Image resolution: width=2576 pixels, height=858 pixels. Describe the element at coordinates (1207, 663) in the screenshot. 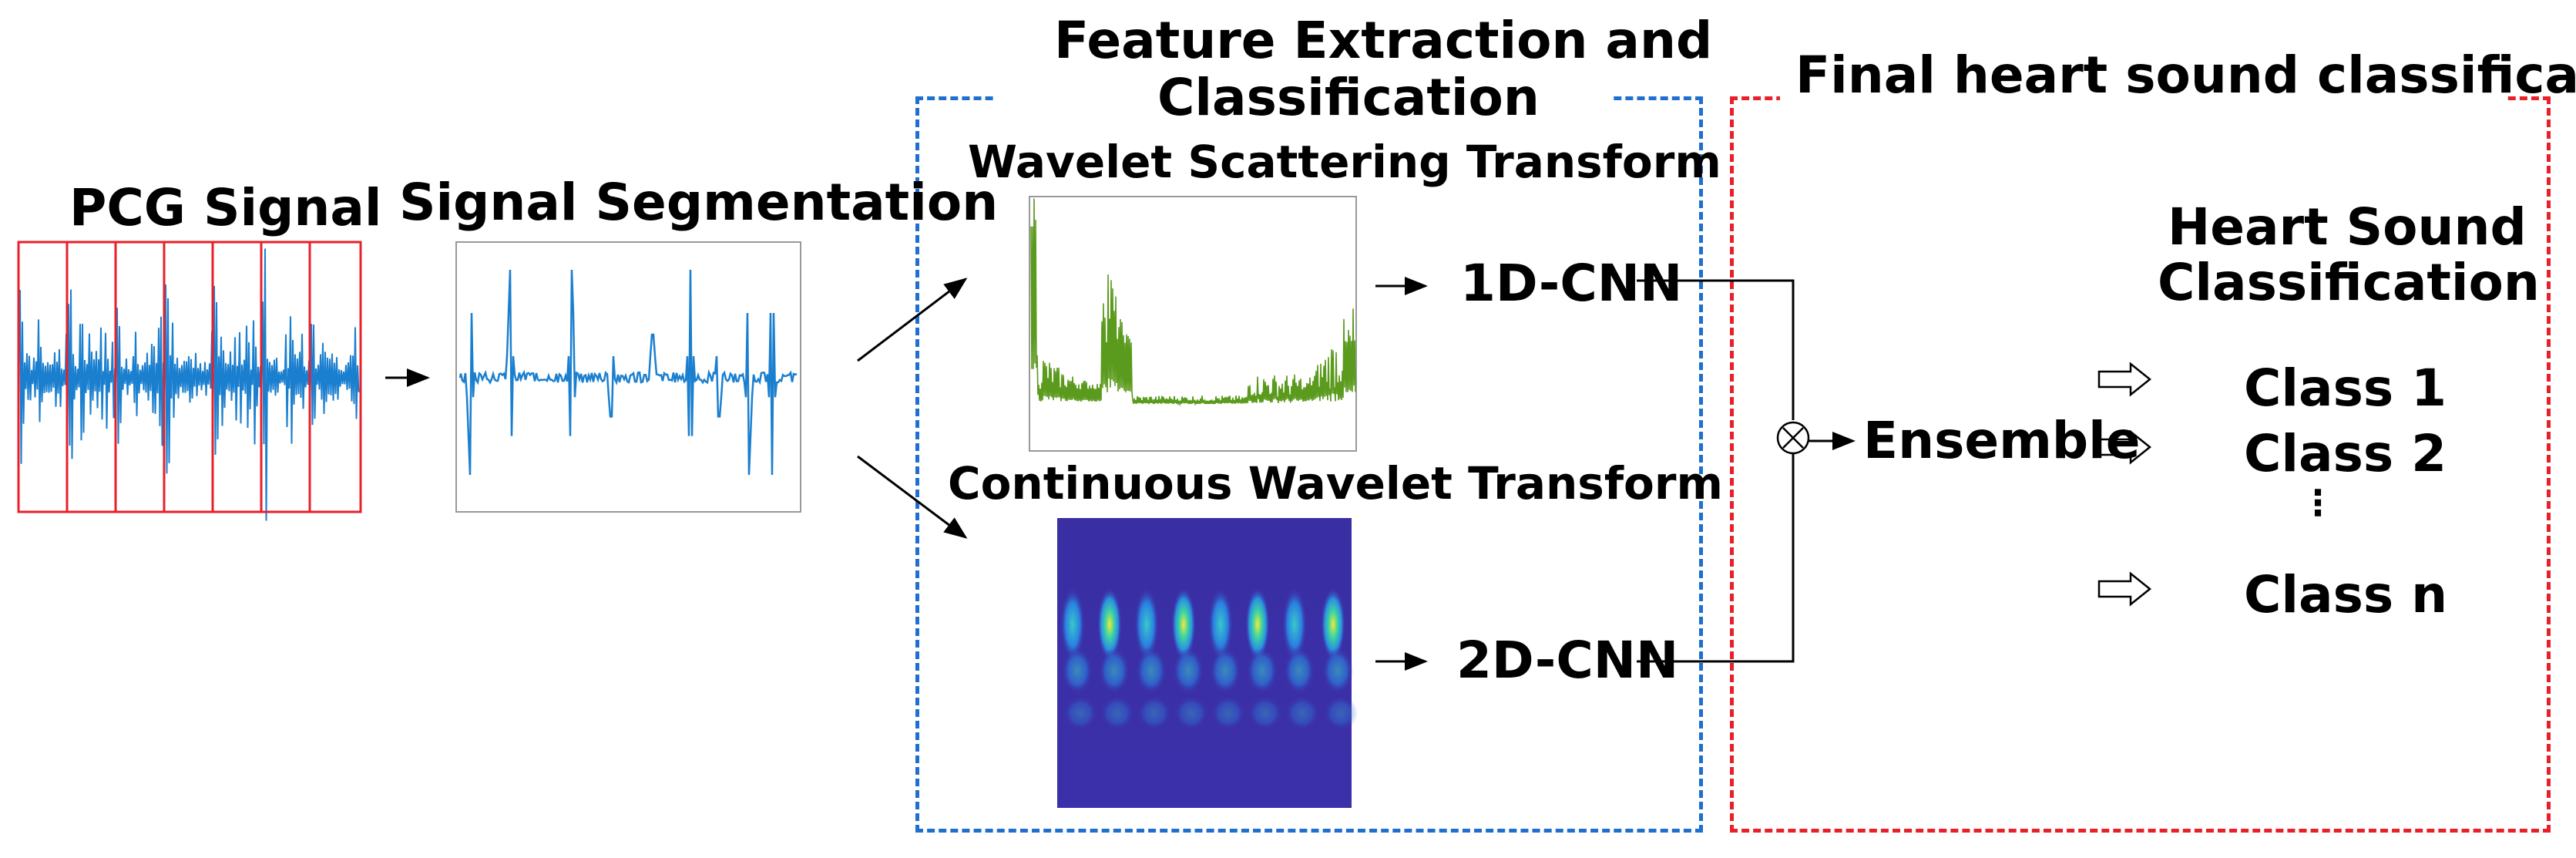

I see `cwt-scalogram` at that location.